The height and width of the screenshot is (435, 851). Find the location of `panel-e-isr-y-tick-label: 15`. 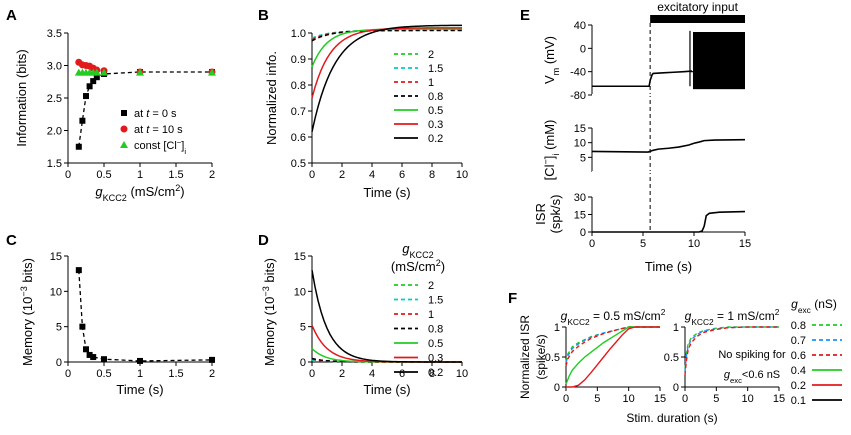

panel-e-isr-y-tick-label: 15 is located at coordinates (580, 216).